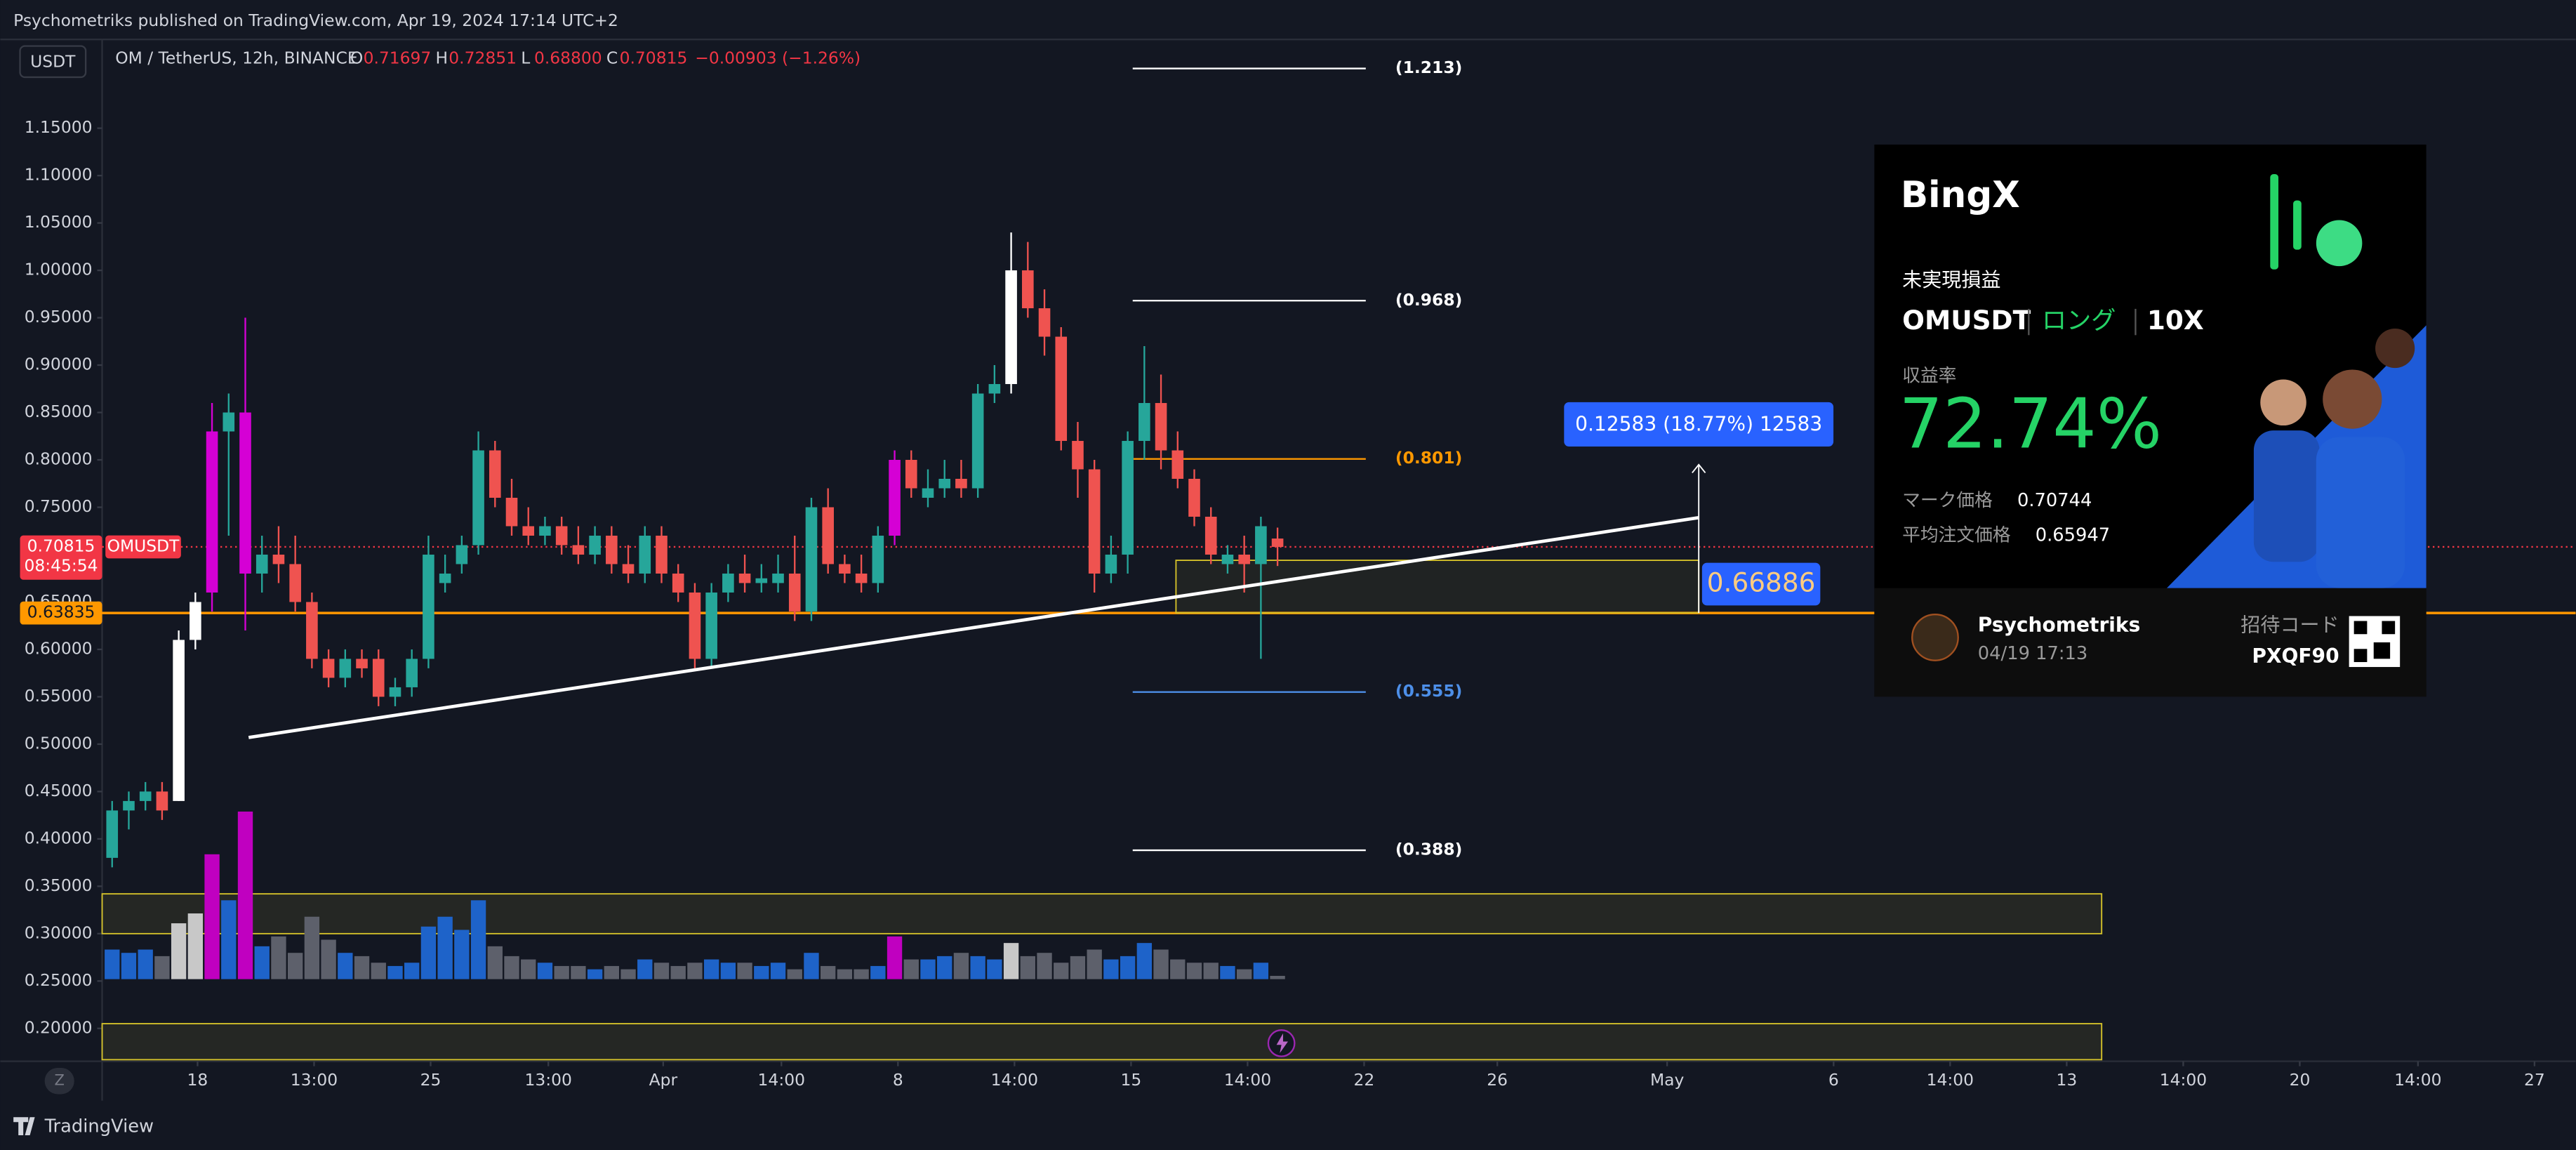 The width and height of the screenshot is (2576, 1150). Describe the element at coordinates (398, 58) in the screenshot. I see `legend-value: 0.71697` at that location.